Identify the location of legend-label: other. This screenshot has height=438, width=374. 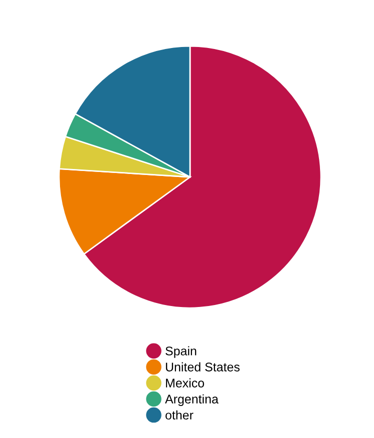
(180, 415).